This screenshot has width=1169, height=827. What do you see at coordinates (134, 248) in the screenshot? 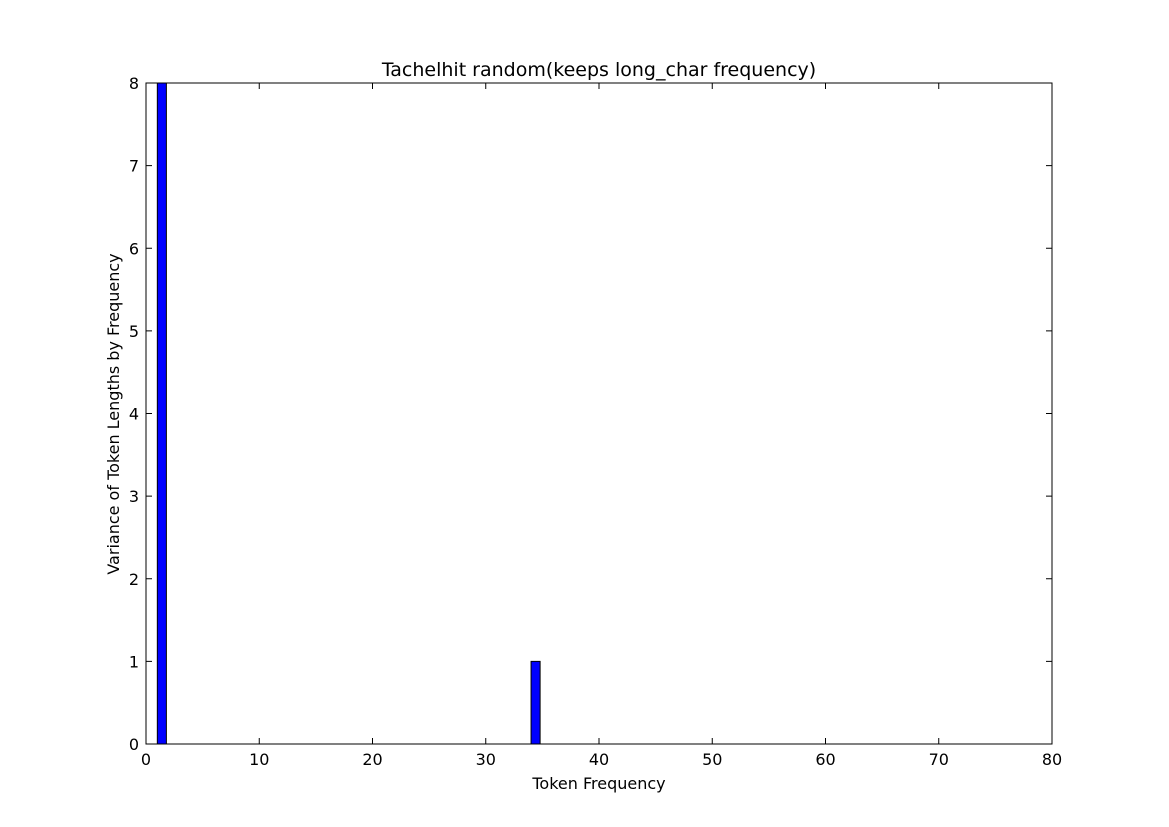
I see `y-tick-label: 6` at bounding box center [134, 248].